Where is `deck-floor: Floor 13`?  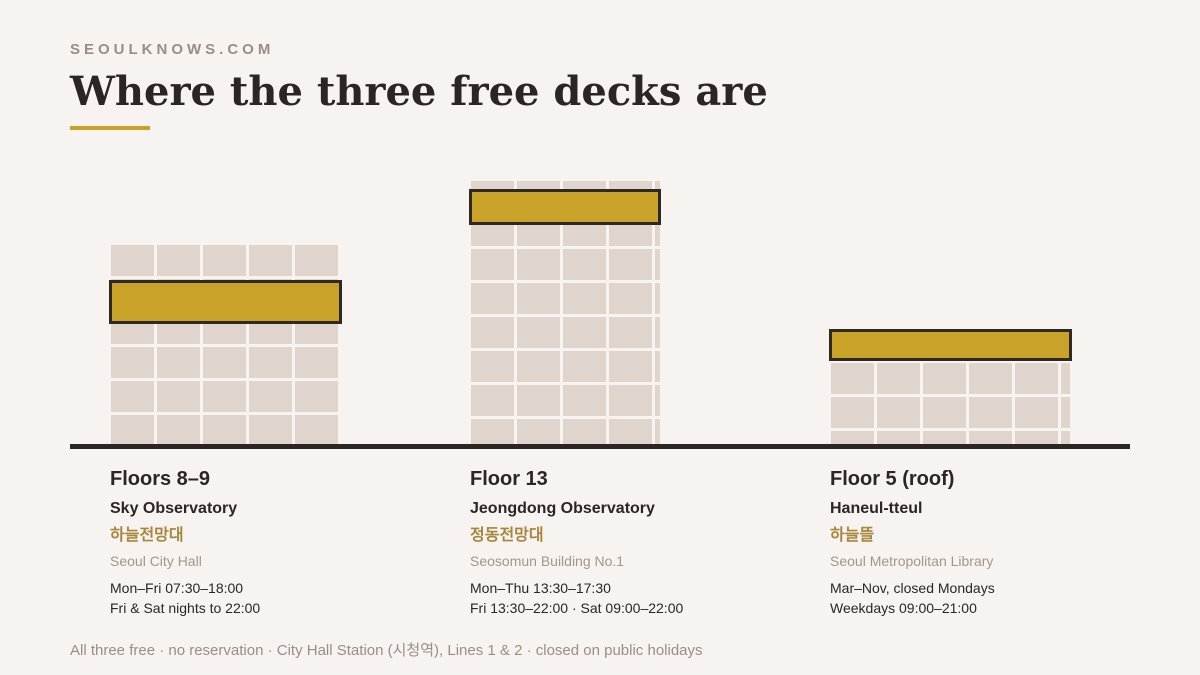 deck-floor: Floor 13 is located at coordinates (509, 479).